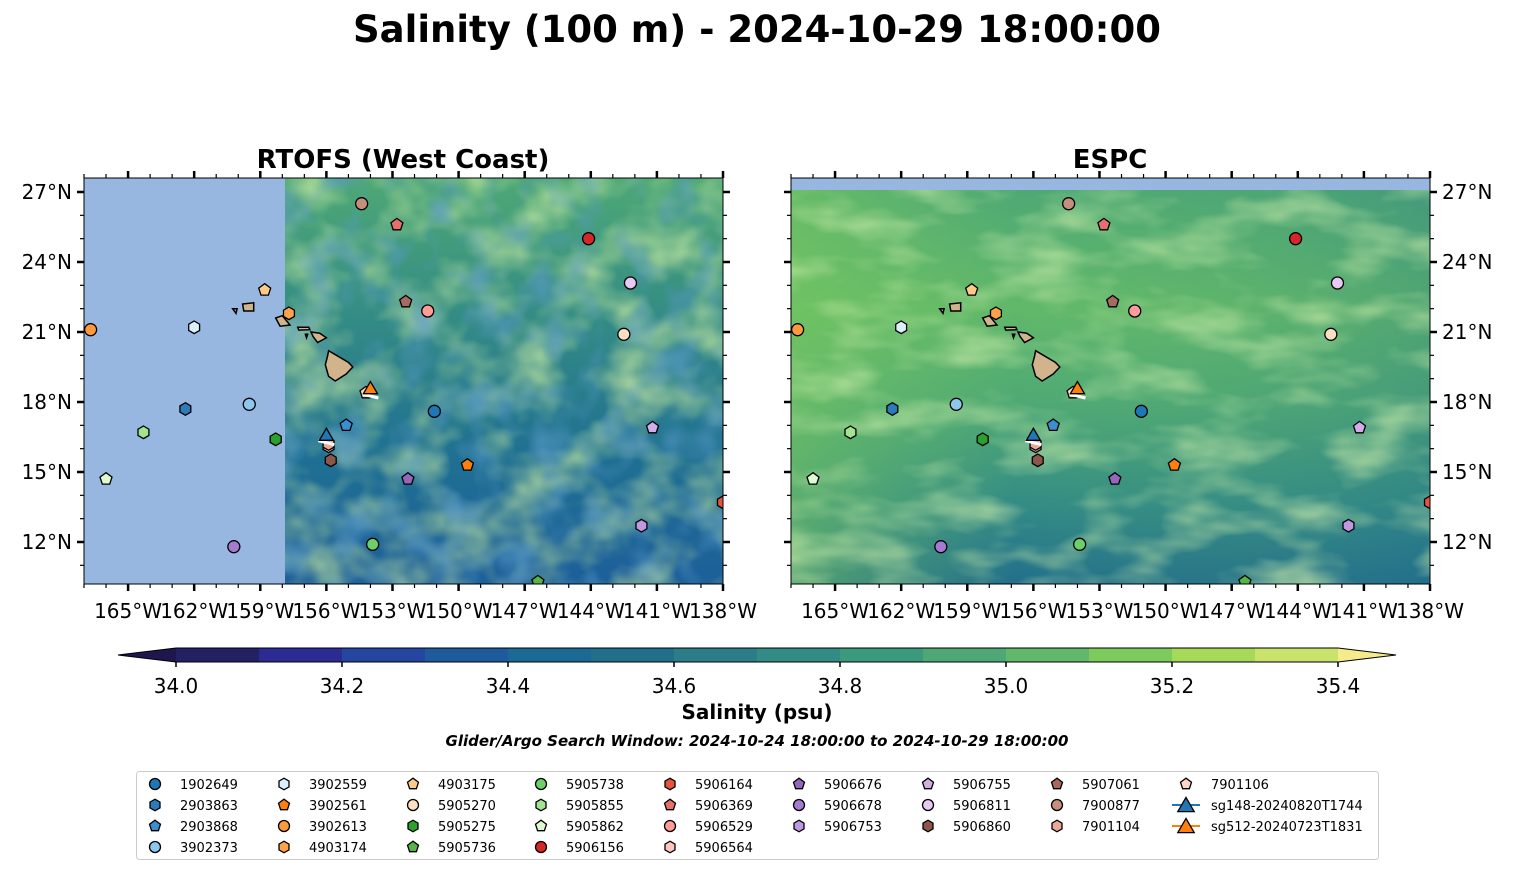 The width and height of the screenshot is (1514, 889). Describe the element at coordinates (967, 611) in the screenshot. I see `x-tick-label: 159°W` at that location.